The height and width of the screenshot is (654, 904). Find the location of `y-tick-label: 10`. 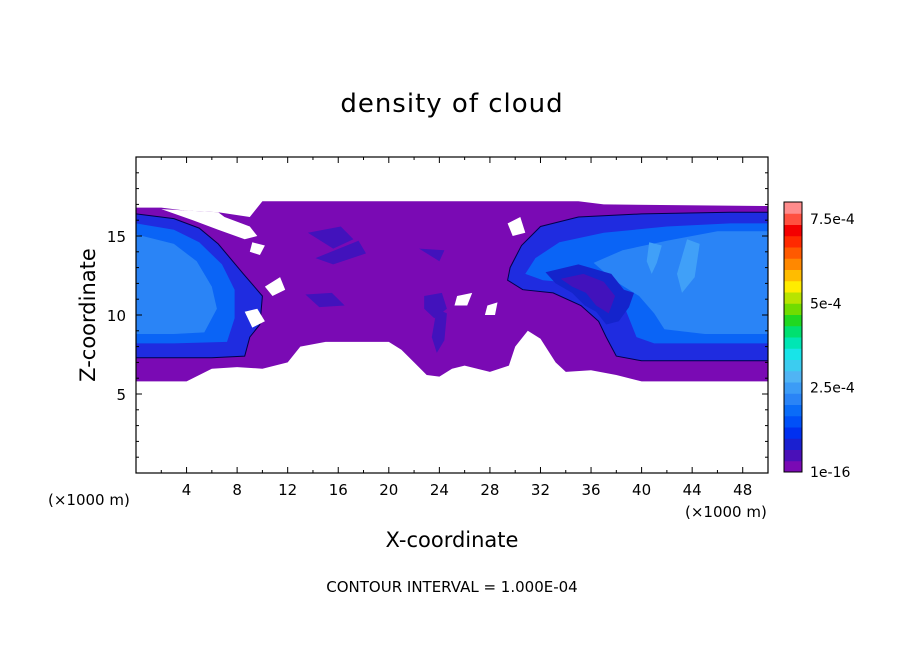

y-tick-label: 10 is located at coordinates (116, 316).